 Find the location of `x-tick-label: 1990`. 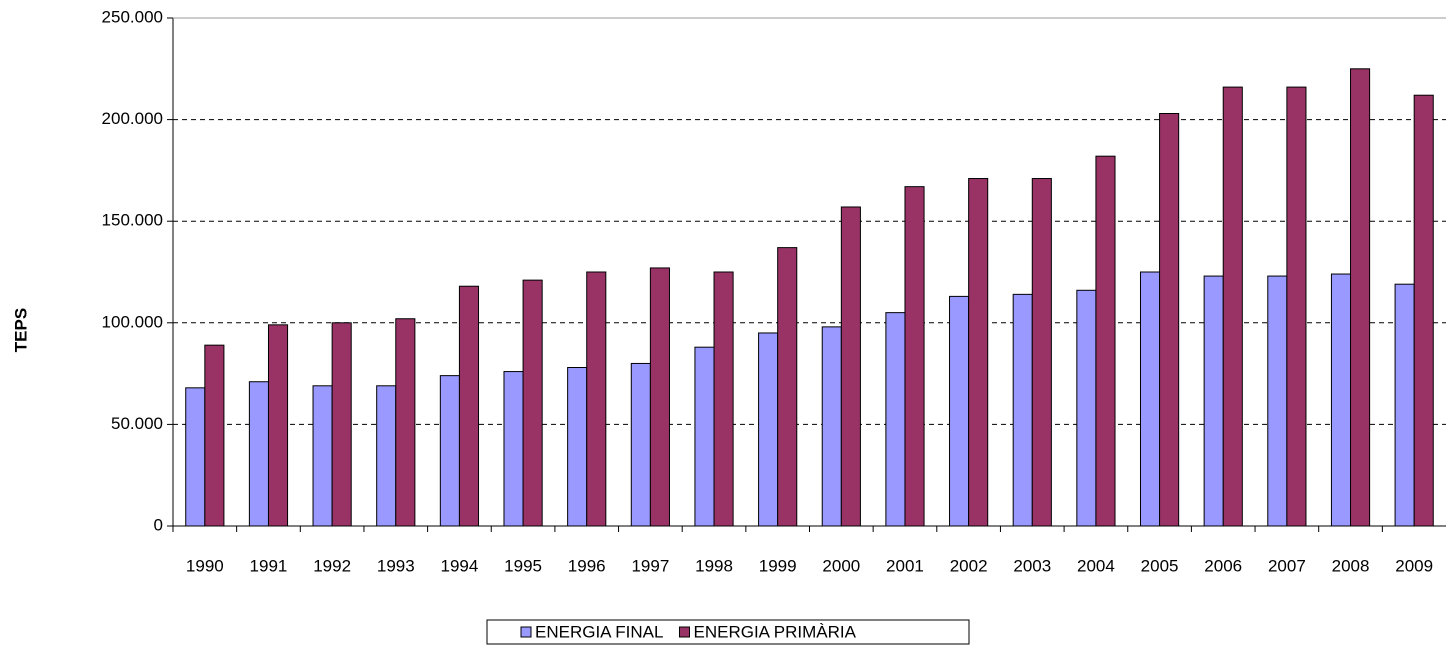

x-tick-label: 1990 is located at coordinates (205, 565).